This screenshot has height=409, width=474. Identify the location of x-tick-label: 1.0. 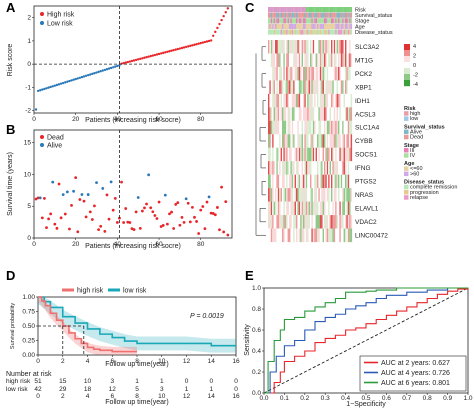
(467, 398).